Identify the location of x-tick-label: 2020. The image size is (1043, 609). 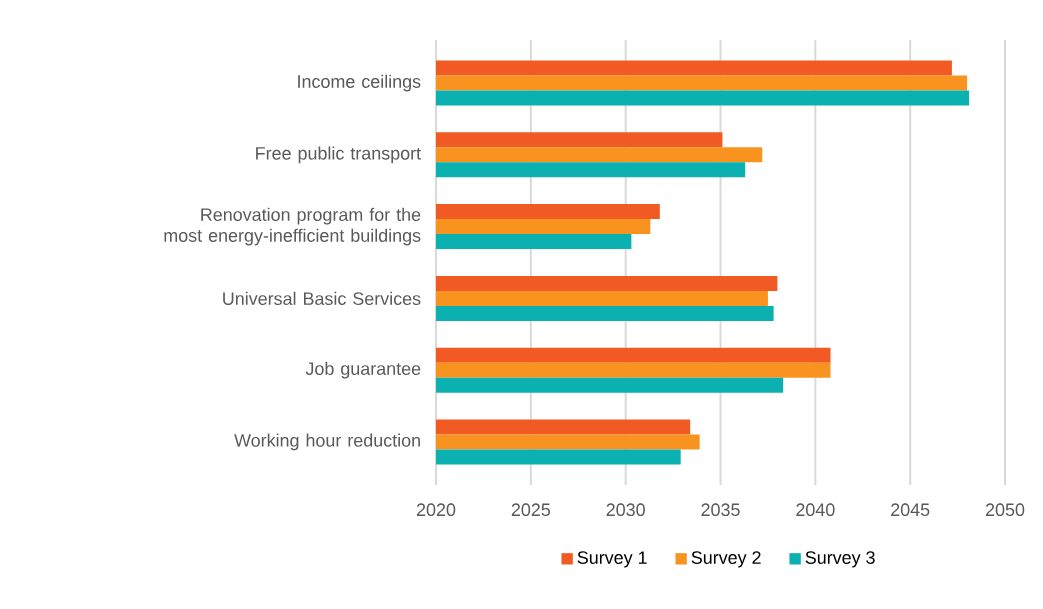
(436, 510).